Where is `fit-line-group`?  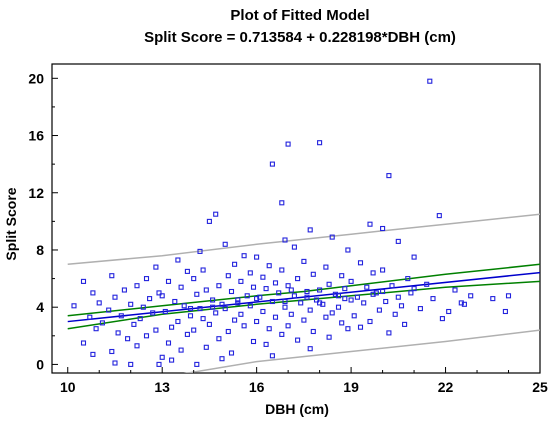 fit-line-group is located at coordinates (304, 297).